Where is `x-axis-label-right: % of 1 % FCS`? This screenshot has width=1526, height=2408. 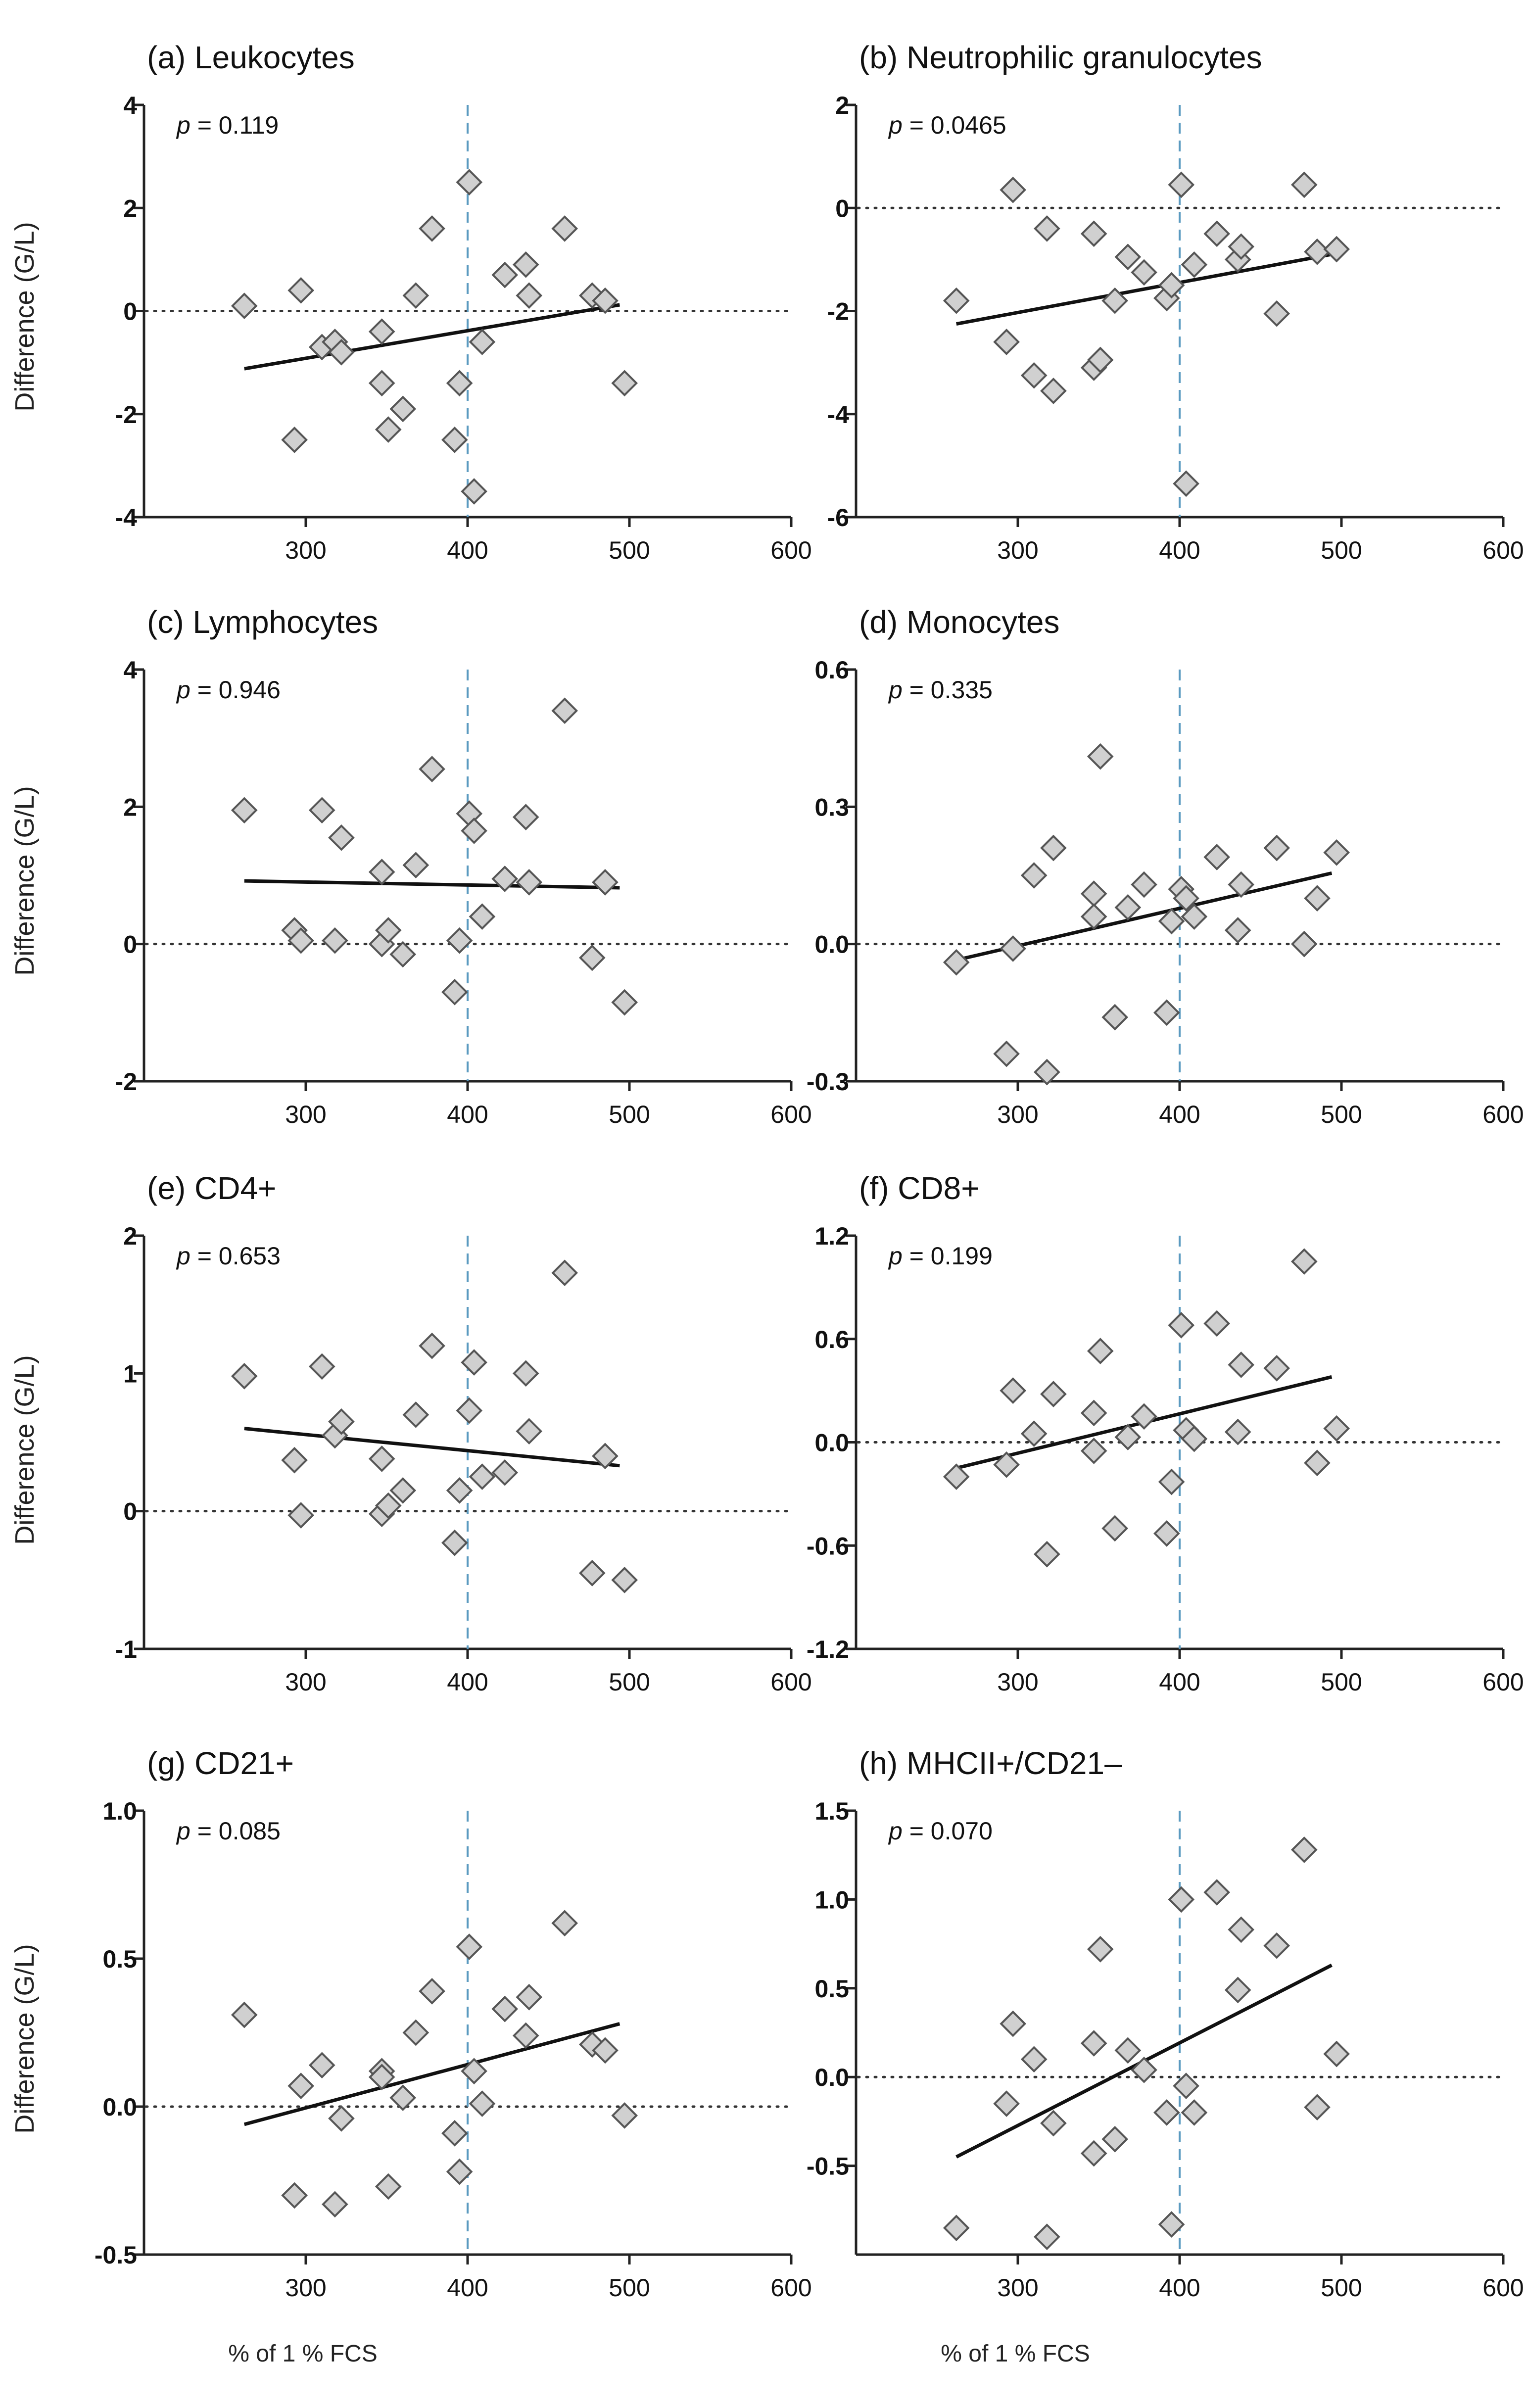 x-axis-label-right: % of 1 % FCS is located at coordinates (1015, 2354).